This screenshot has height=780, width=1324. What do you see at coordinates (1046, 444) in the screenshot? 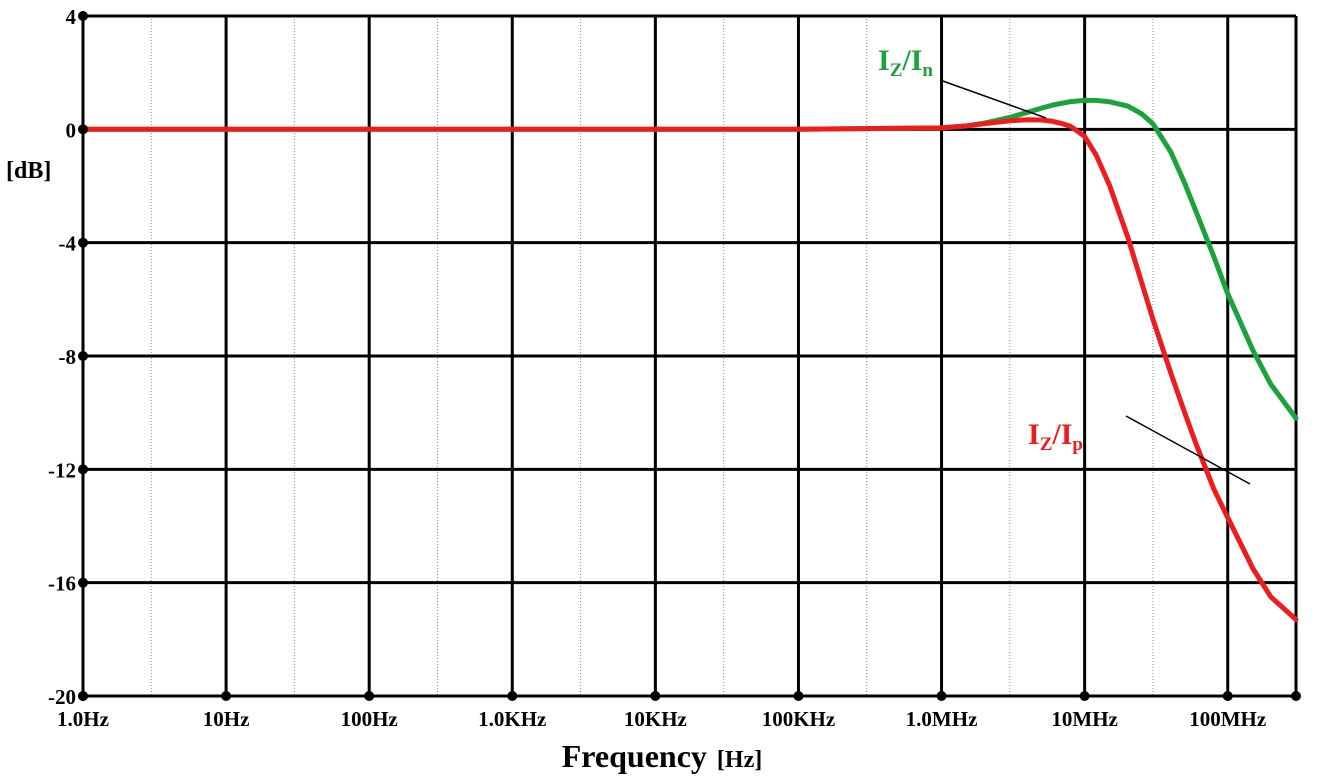
I see `series-label-iz-ip-sub1: Z` at bounding box center [1046, 444].